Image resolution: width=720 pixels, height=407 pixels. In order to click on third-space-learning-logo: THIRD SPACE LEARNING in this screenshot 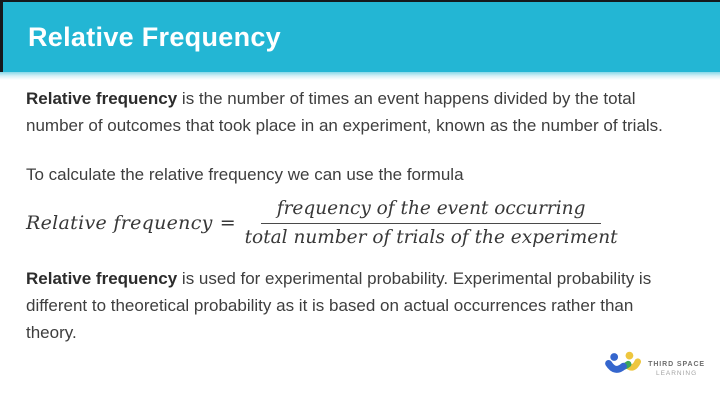, I will do `click(654, 369)`.